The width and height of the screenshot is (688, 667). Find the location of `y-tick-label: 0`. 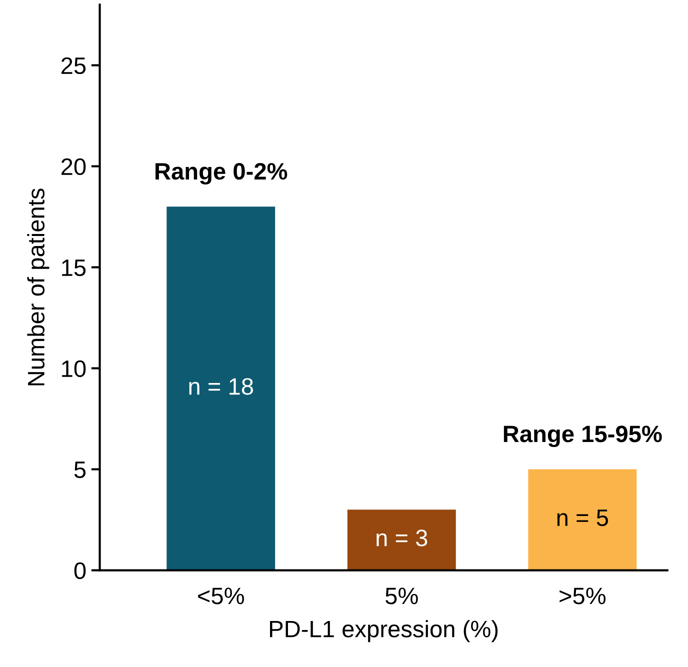

y-tick-label: 0 is located at coordinates (80, 571).